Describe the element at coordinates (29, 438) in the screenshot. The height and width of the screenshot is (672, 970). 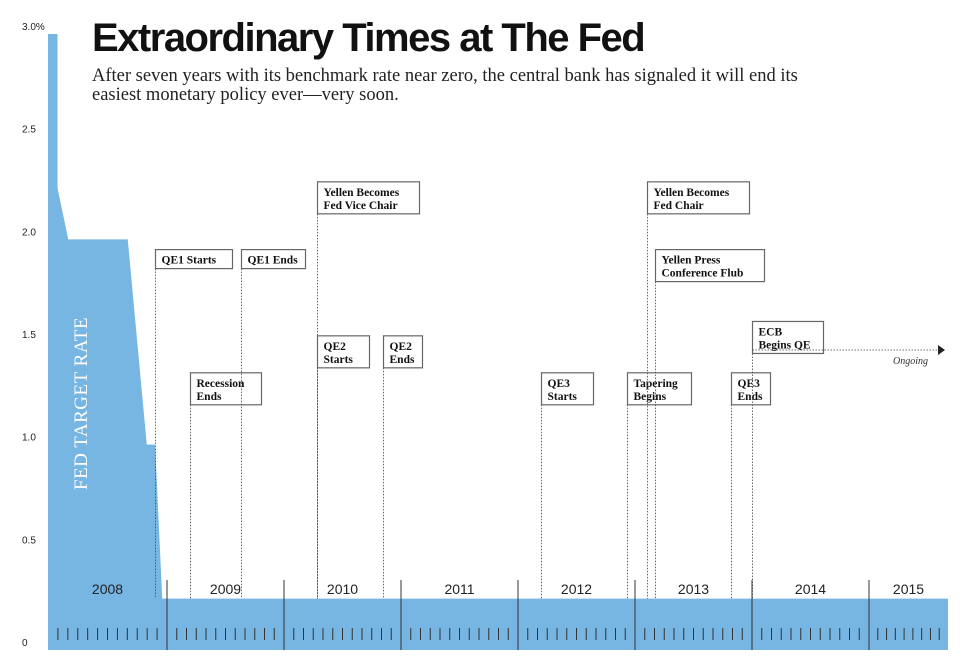
I see `y-tick-label-4: 1.0` at that location.